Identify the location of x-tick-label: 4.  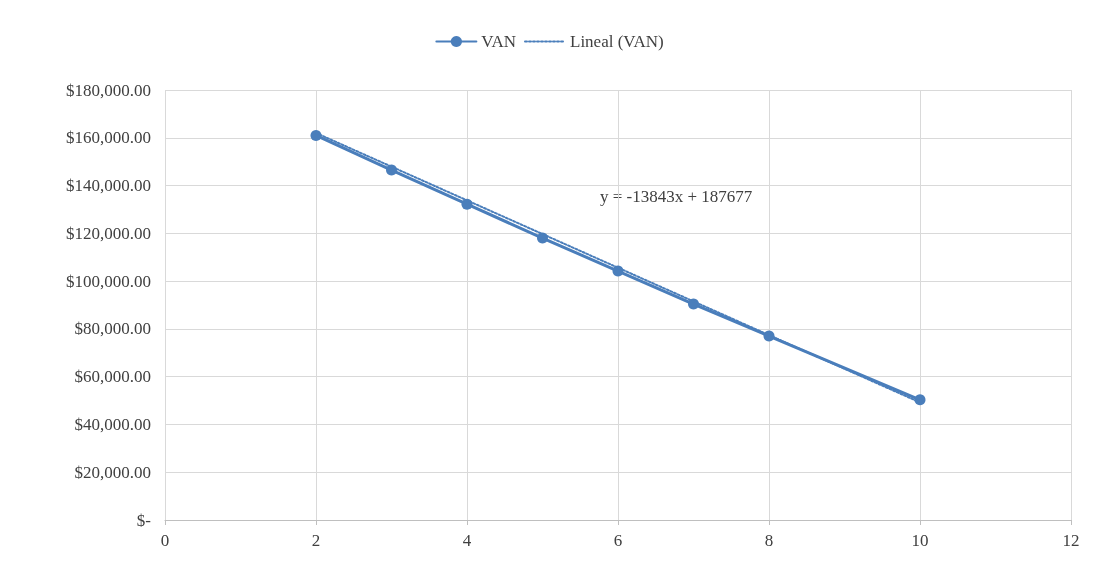
(467, 540).